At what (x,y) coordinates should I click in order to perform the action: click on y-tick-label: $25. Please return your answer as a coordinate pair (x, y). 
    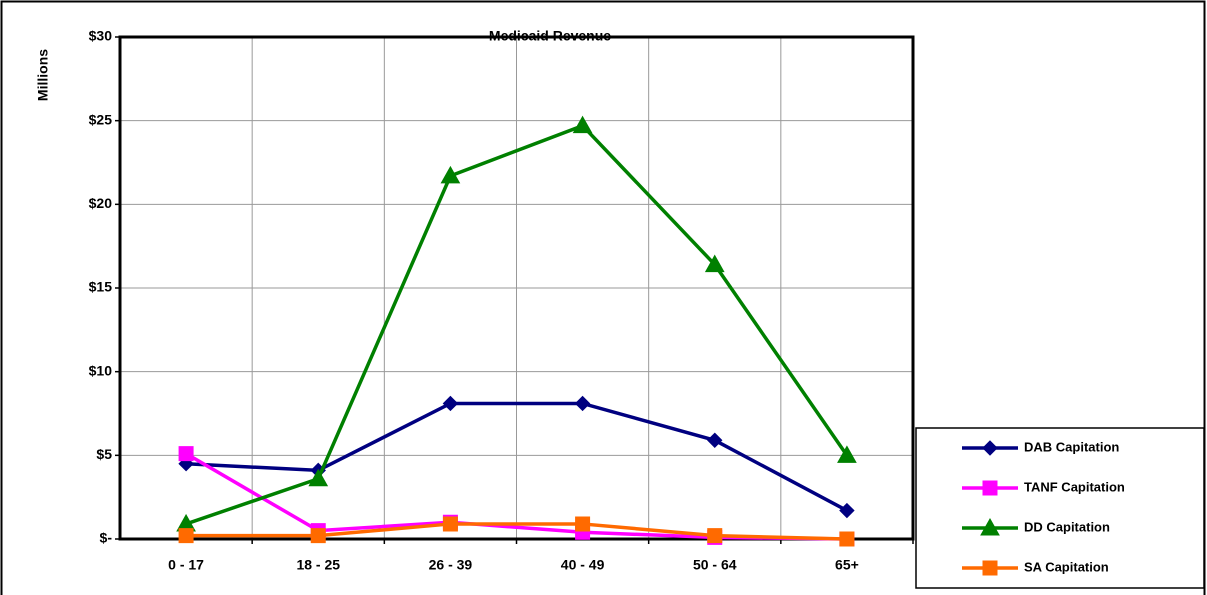
    Looking at the image, I should click on (101, 119).